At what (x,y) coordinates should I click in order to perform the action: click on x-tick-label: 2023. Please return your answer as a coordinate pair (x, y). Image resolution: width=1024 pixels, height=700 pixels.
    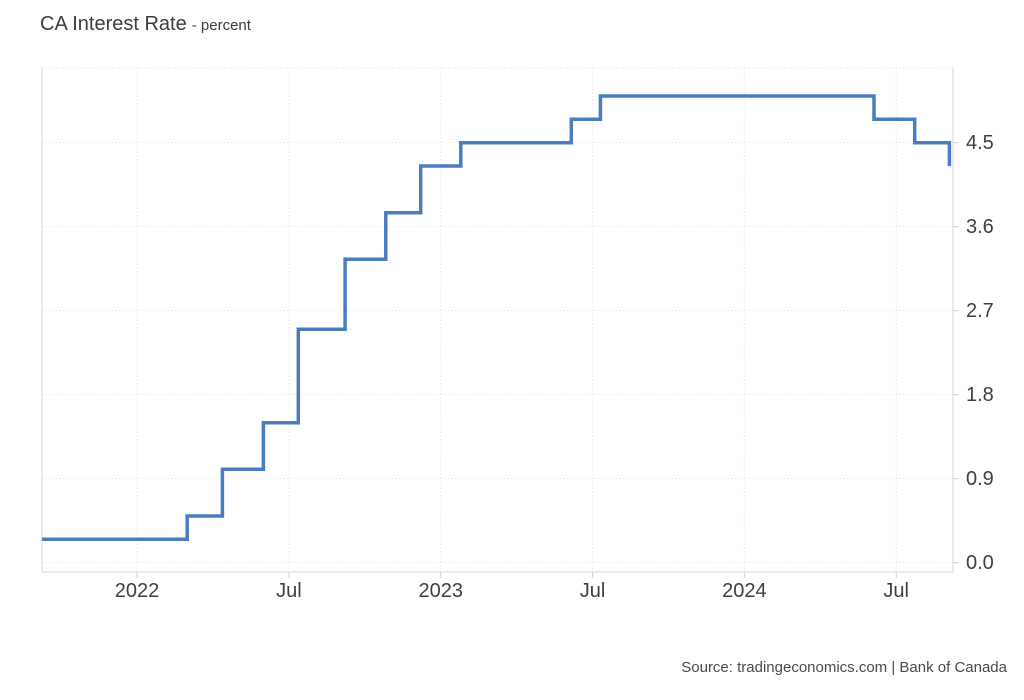
    Looking at the image, I should click on (440, 591).